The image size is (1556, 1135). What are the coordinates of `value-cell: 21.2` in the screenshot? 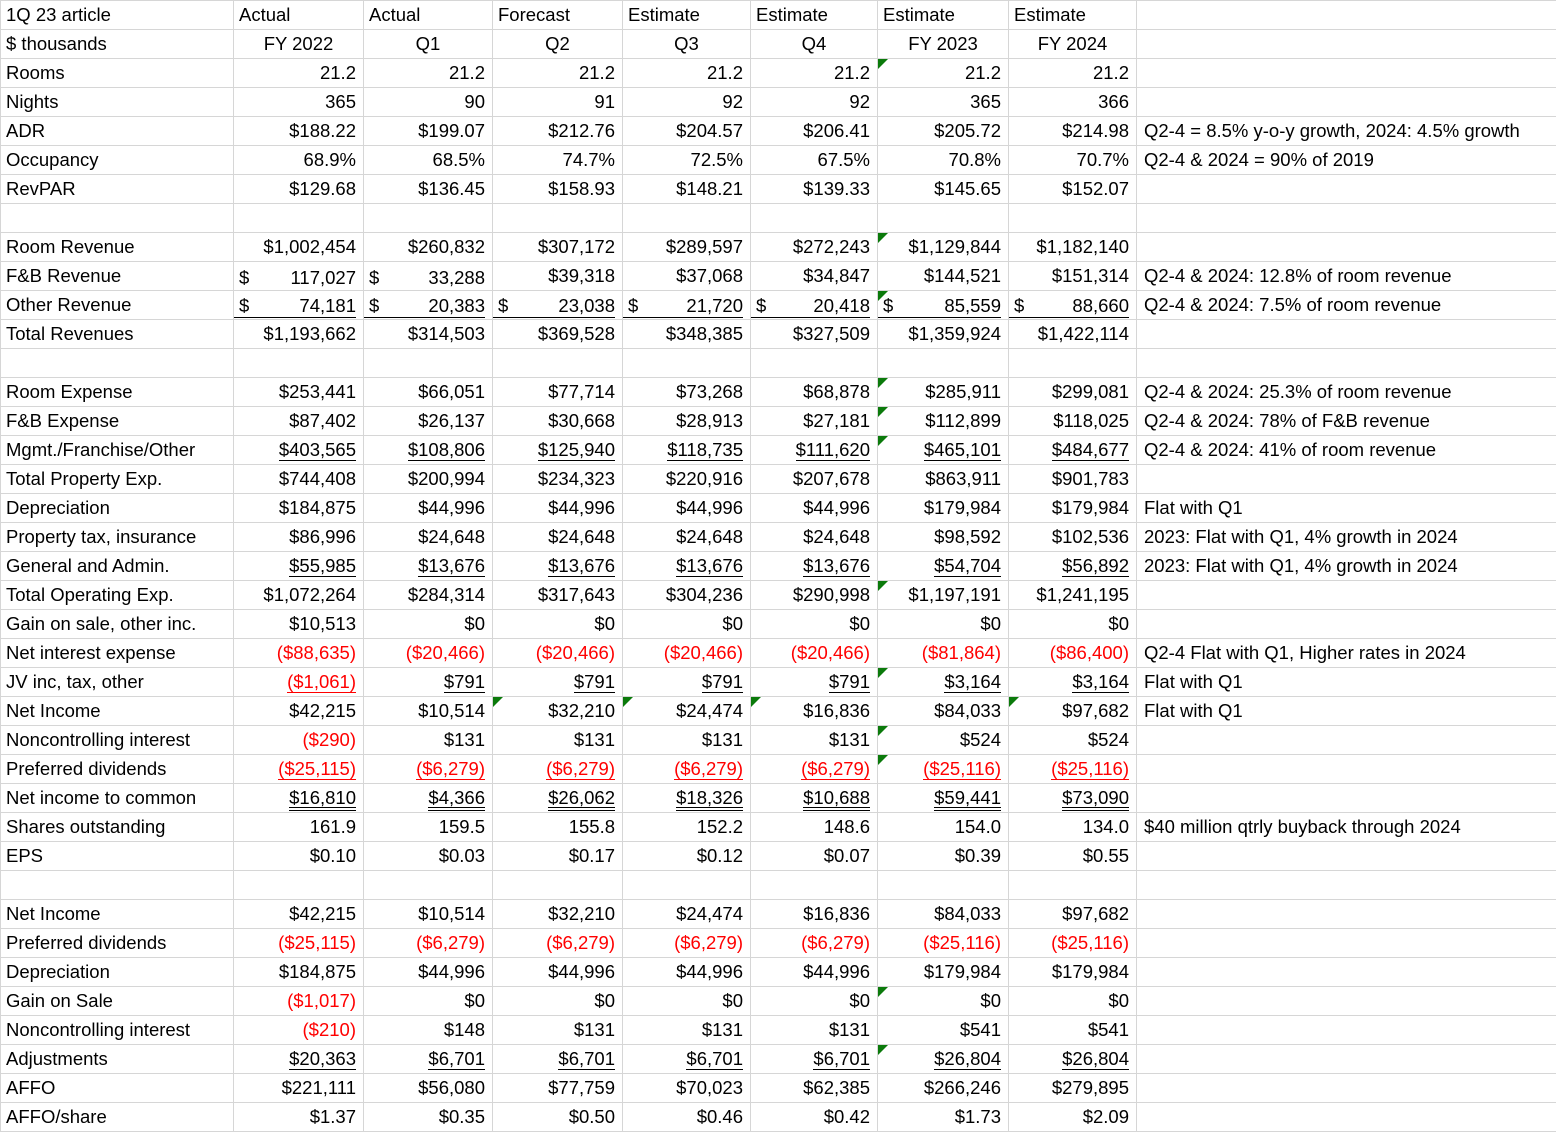 It's located at (298, 73).